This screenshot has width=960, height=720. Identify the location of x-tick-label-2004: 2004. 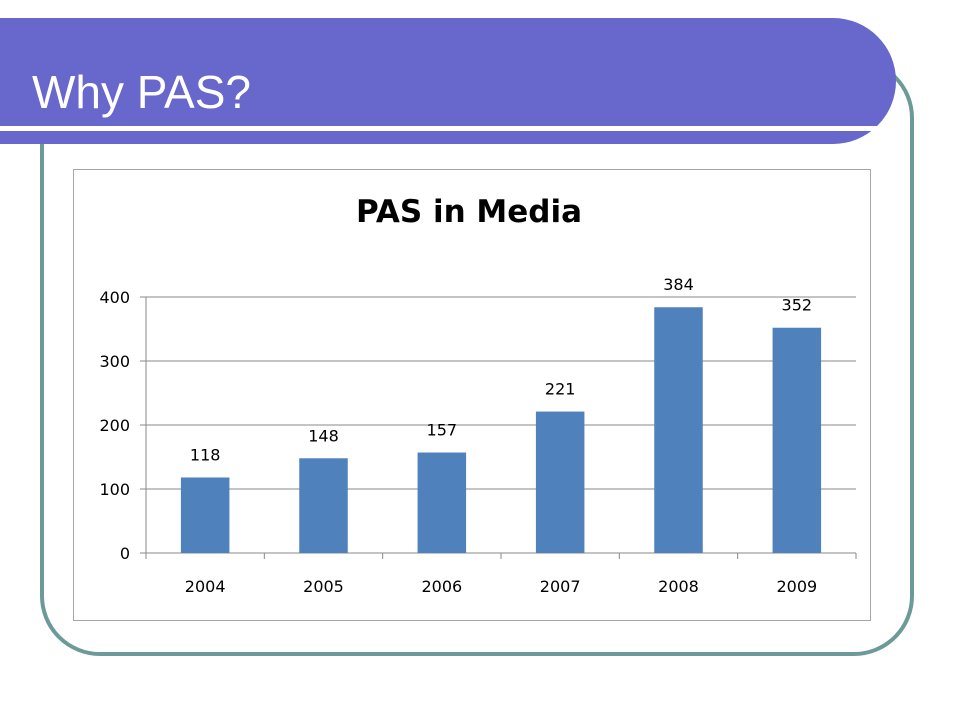
(205, 586).